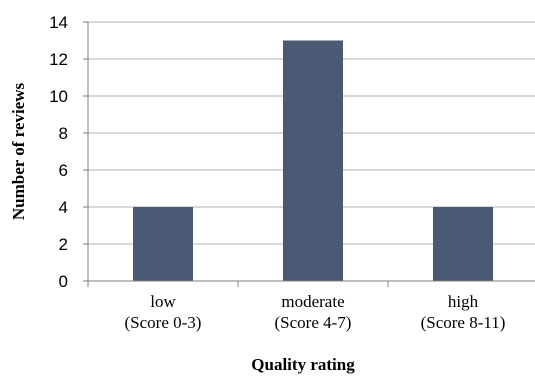  What do you see at coordinates (163, 301) in the screenshot?
I see `x-tick-label: low` at bounding box center [163, 301].